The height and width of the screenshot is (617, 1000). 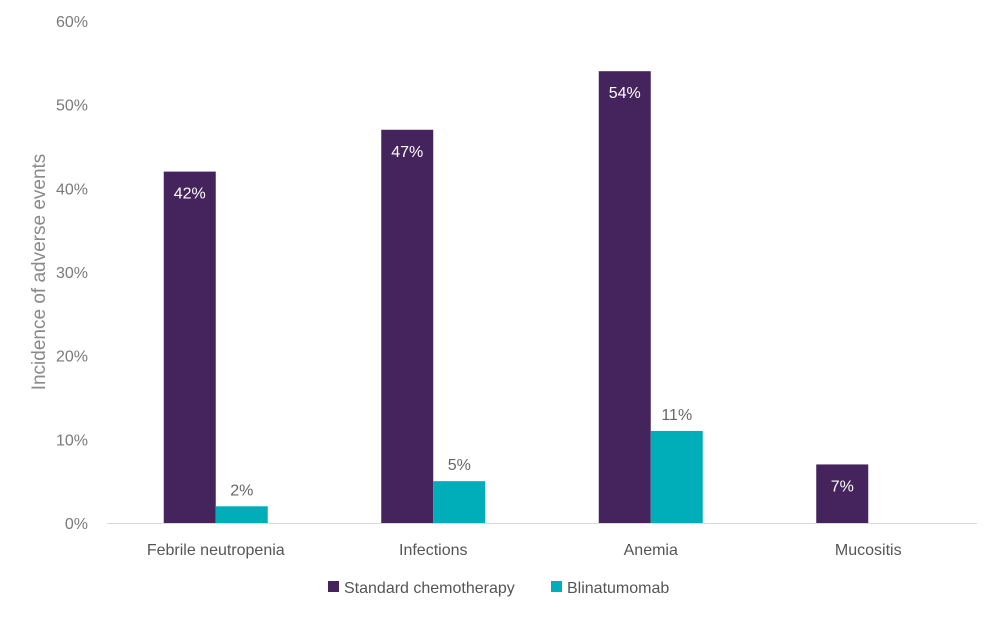 What do you see at coordinates (842, 486) in the screenshot?
I see `data-label: 7%` at bounding box center [842, 486].